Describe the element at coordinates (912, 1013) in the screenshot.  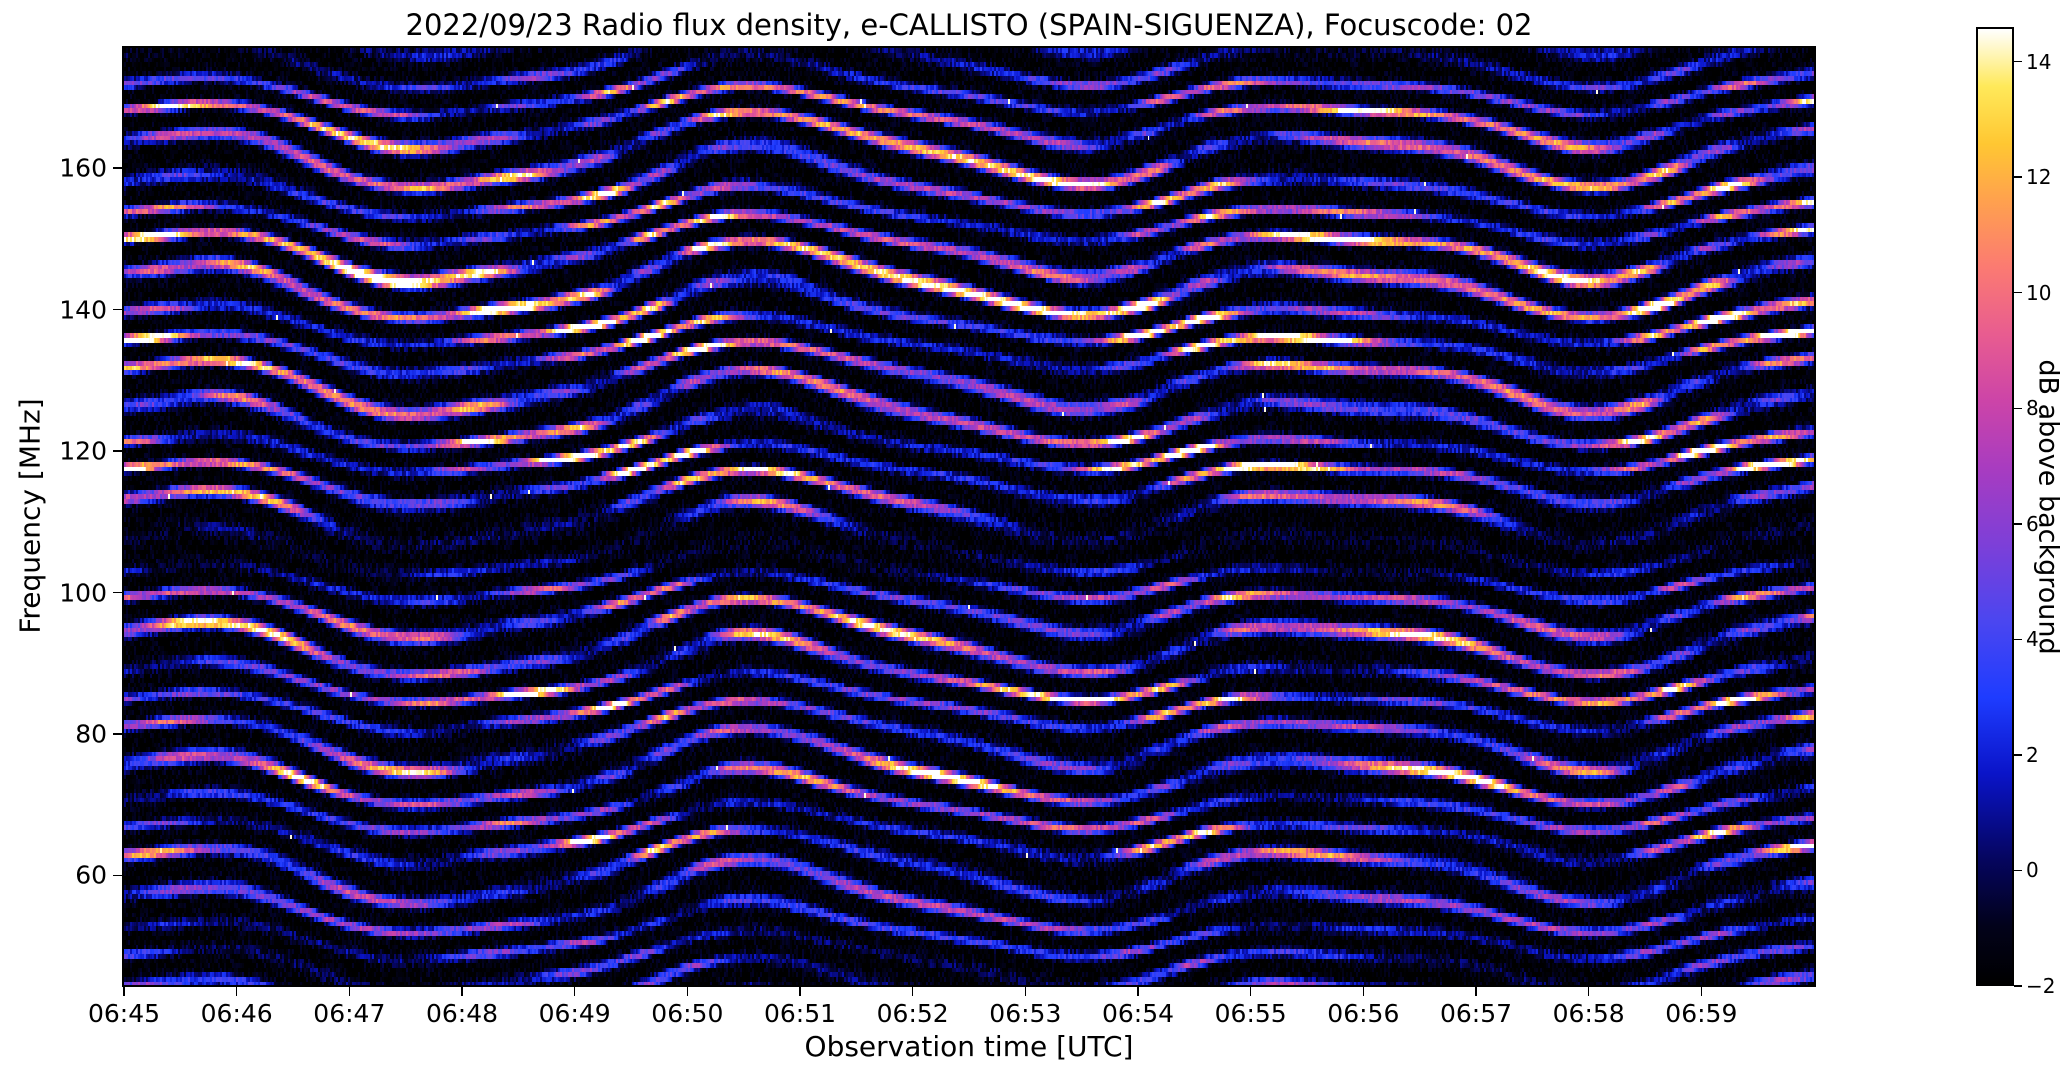
I see `x-tick-label: 06:52` at that location.